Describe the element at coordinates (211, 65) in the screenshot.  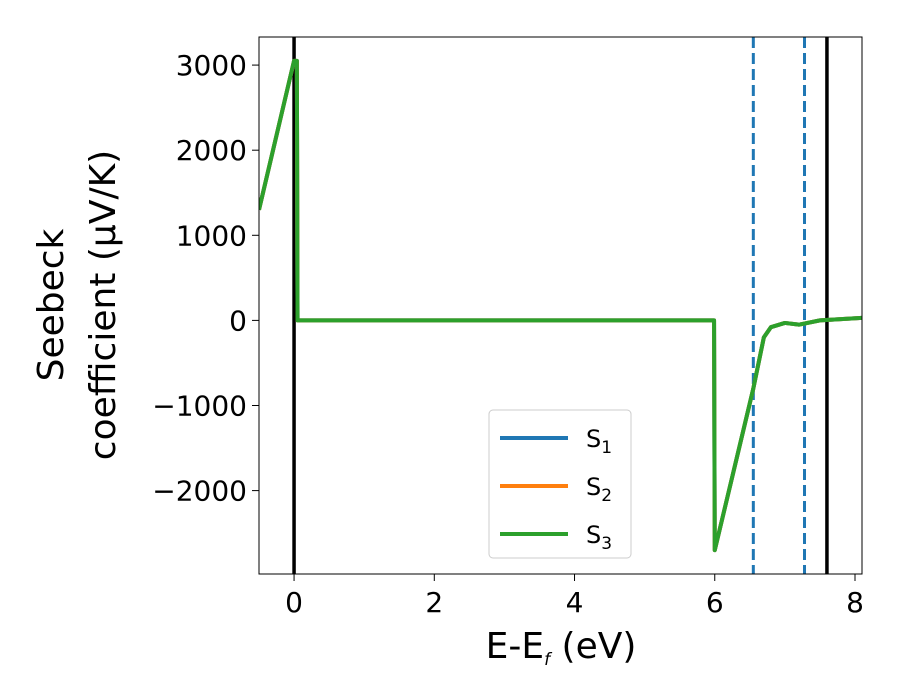
I see `y-tick-label: 3000` at that location.